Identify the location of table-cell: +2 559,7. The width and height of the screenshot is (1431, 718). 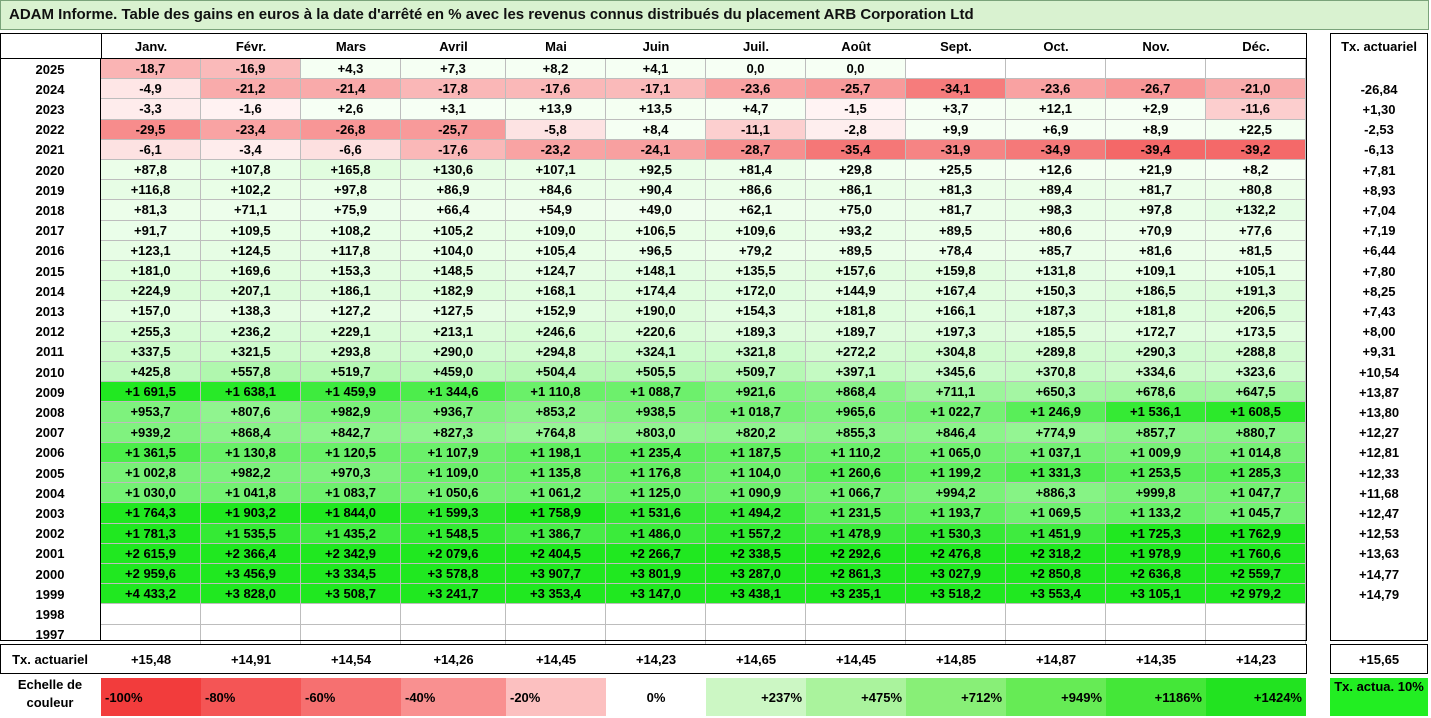
(1256, 574).